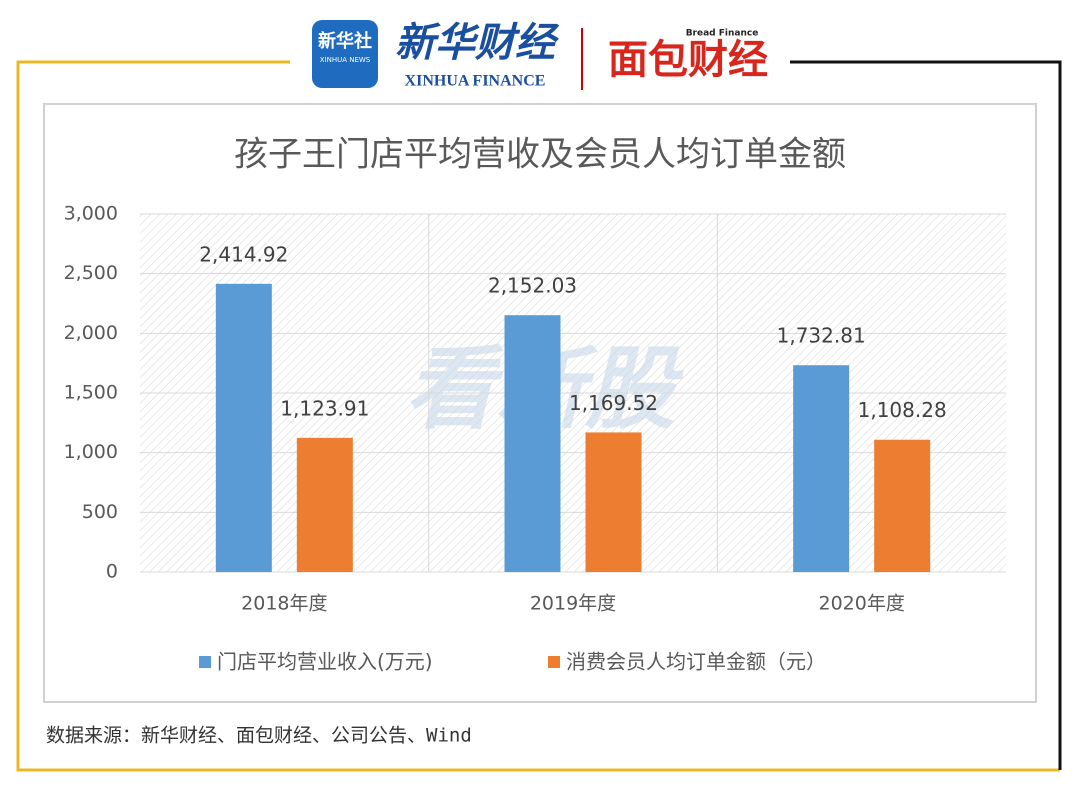  Describe the element at coordinates (91, 273) in the screenshot. I see `y-tick-label: 2,500` at that location.